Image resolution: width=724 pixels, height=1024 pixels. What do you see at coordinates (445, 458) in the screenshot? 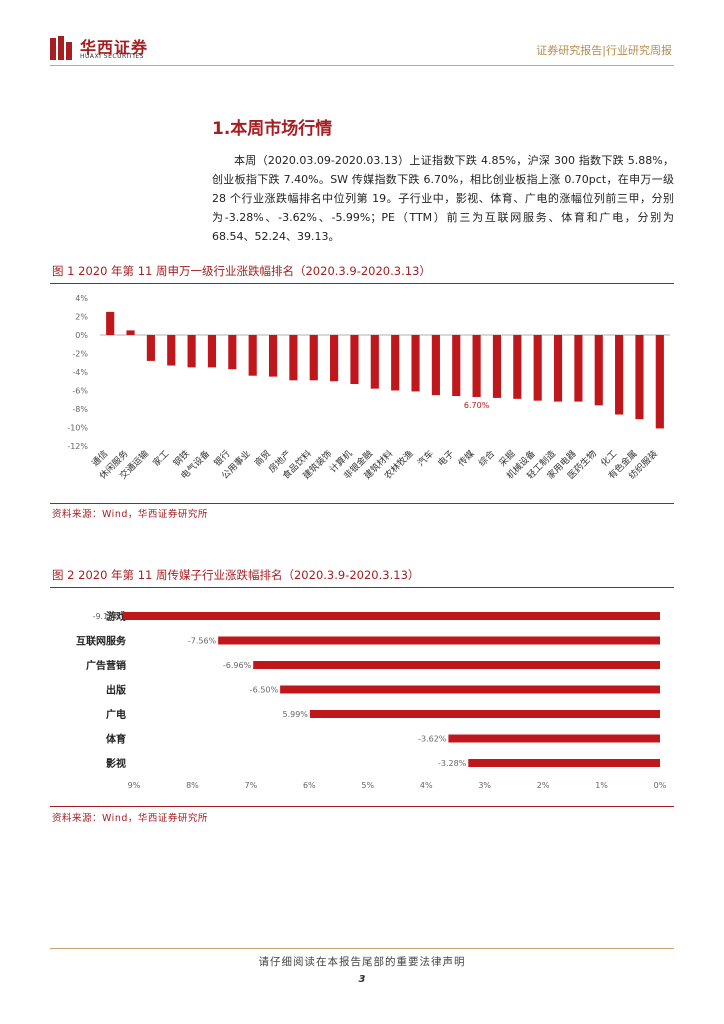
I see `x-tick-label: 电子` at bounding box center [445, 458].